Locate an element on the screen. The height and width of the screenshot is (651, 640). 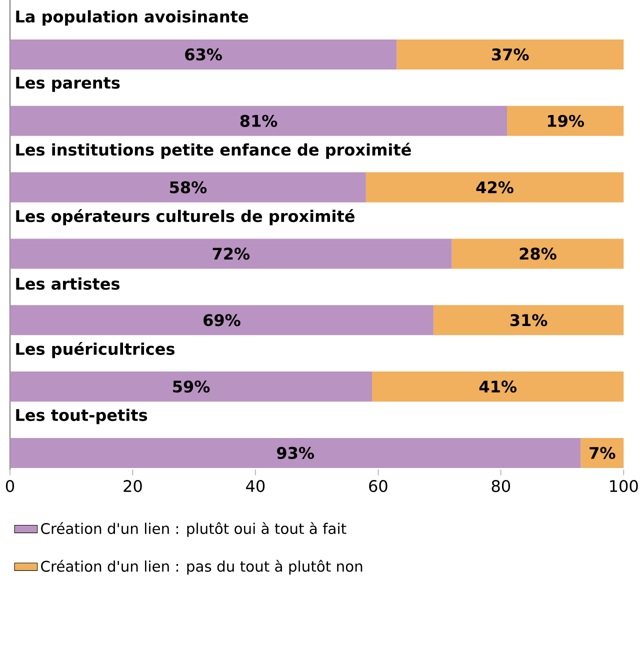
y-tick-label: La population avoisinante is located at coordinates (132, 18).